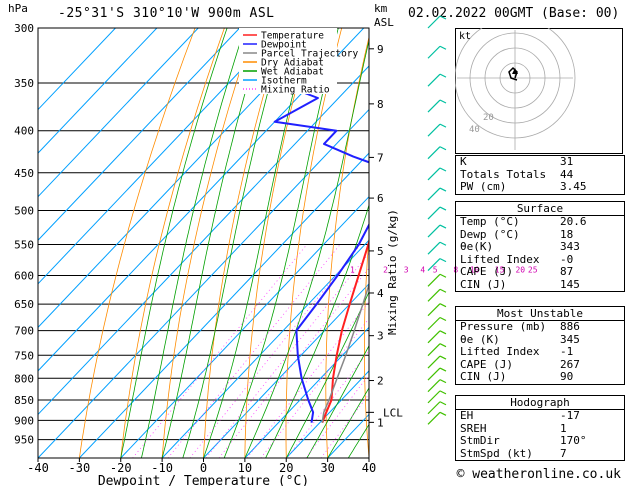 This screenshot has height=486, width=629. Describe the element at coordinates (380, 422) in the screenshot. I see `height-tick-label: 1` at that location.